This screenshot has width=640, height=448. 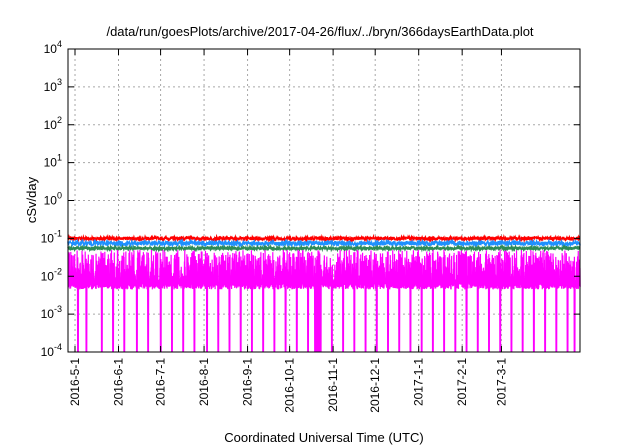 What do you see at coordinates (462, 382) in the screenshot?
I see `x-tick-label: 2017-2-1` at bounding box center [462, 382].